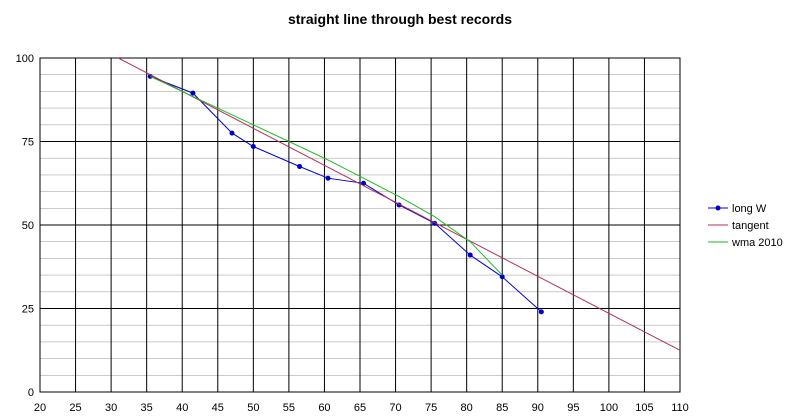 This screenshot has width=800, height=420. I want to click on y-tick-label: 75, so click(28, 143).